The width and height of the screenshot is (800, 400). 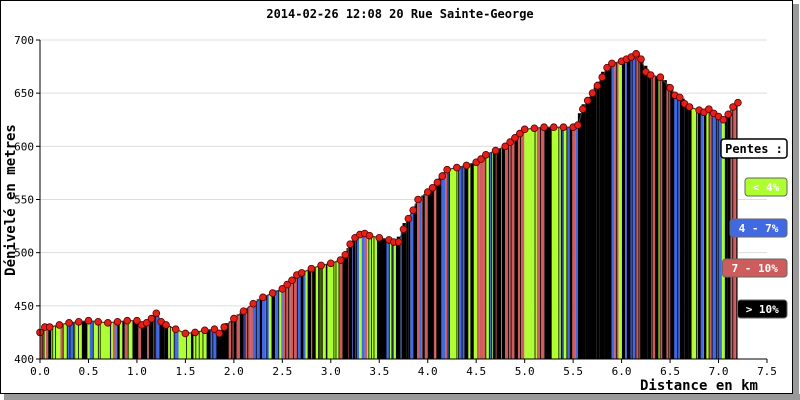 What do you see at coordinates (766, 187) in the screenshot?
I see `legend-label: < 4%` at bounding box center [766, 187].